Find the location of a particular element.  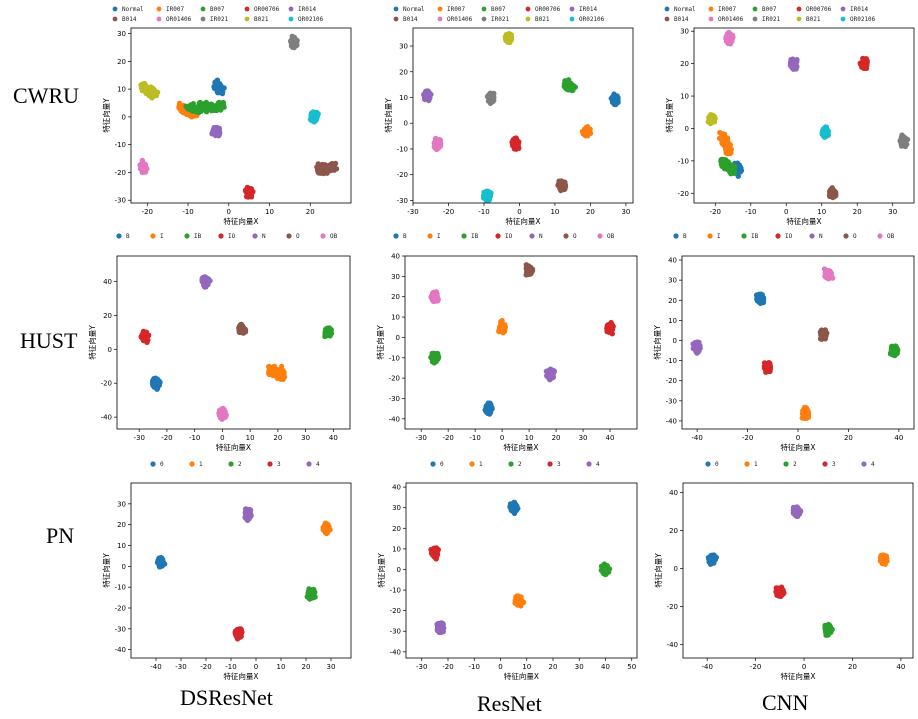

legend-item: B021 is located at coordinates (808, 19).